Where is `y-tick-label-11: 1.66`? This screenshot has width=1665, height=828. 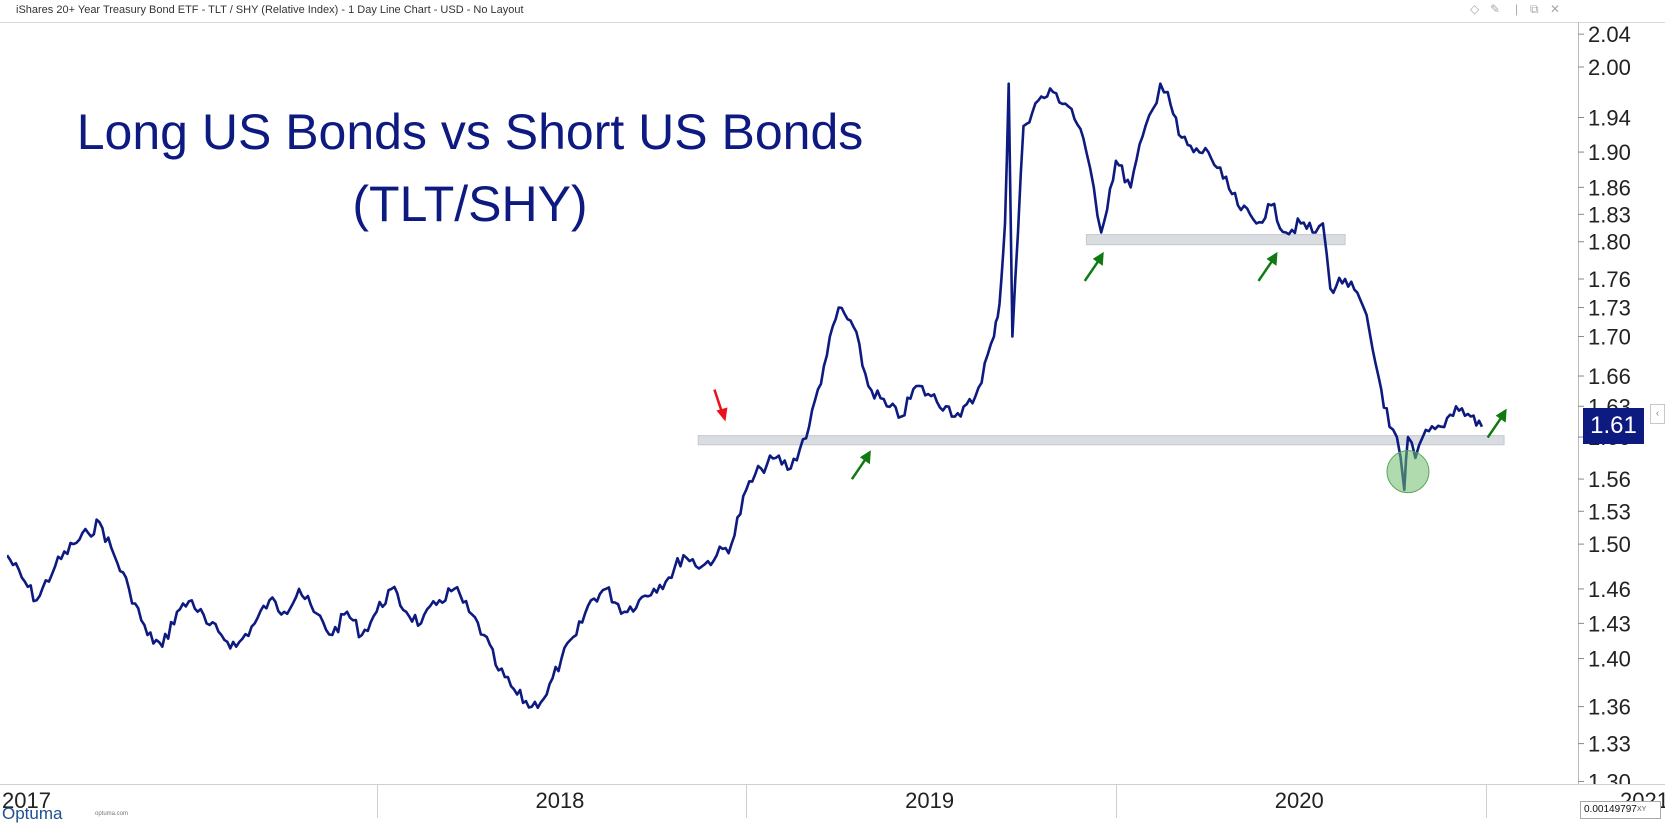
y-tick-label-11: 1.66 is located at coordinates (1609, 376).